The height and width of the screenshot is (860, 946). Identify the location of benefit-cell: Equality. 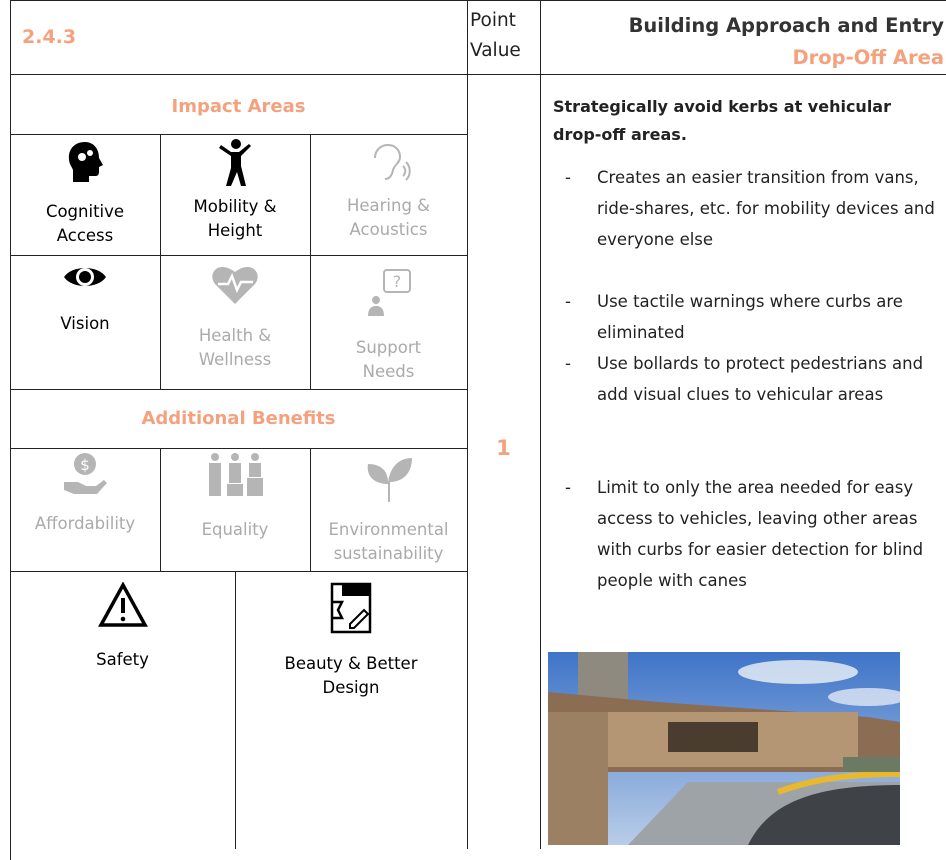
(235, 509).